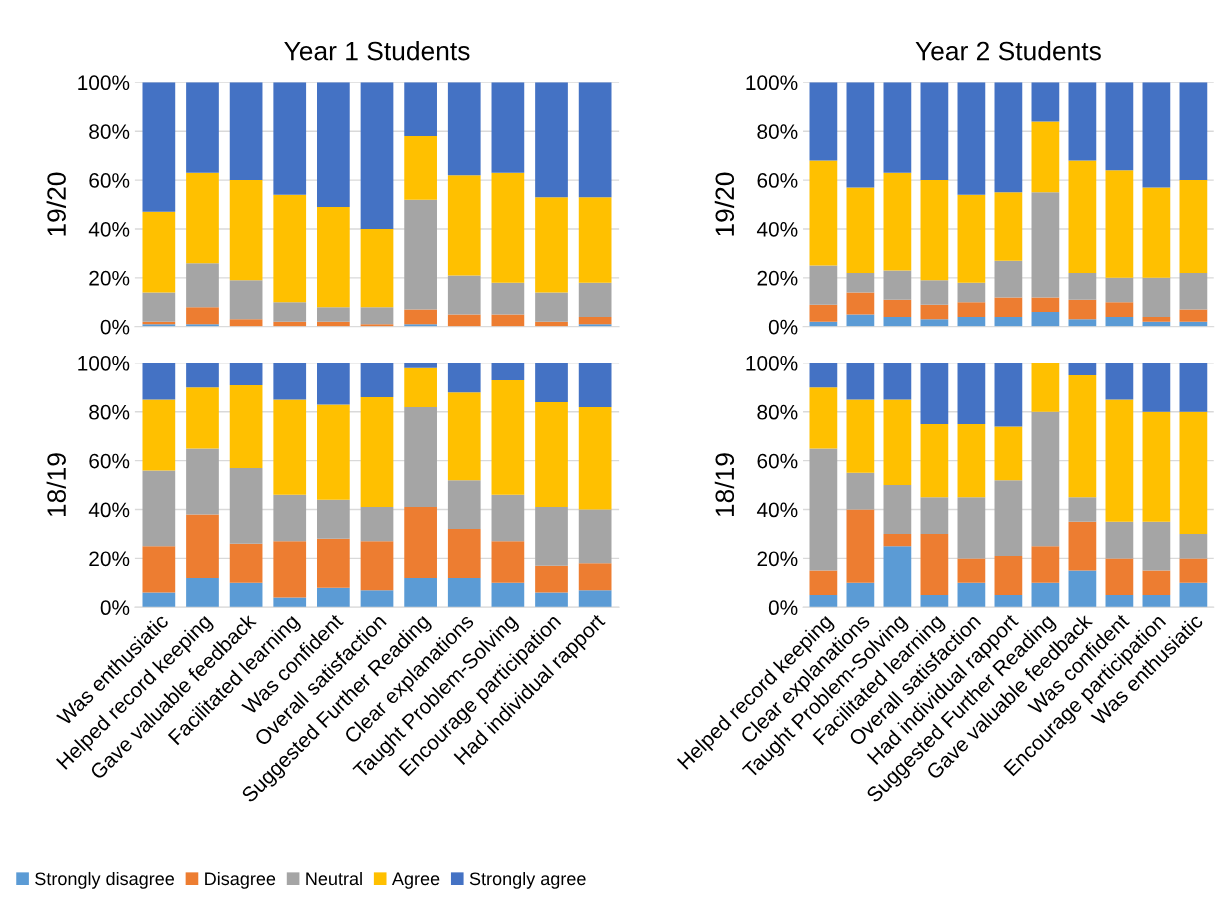 The image size is (1226, 905). I want to click on chart-title: Year 2 Students, so click(1008, 51).